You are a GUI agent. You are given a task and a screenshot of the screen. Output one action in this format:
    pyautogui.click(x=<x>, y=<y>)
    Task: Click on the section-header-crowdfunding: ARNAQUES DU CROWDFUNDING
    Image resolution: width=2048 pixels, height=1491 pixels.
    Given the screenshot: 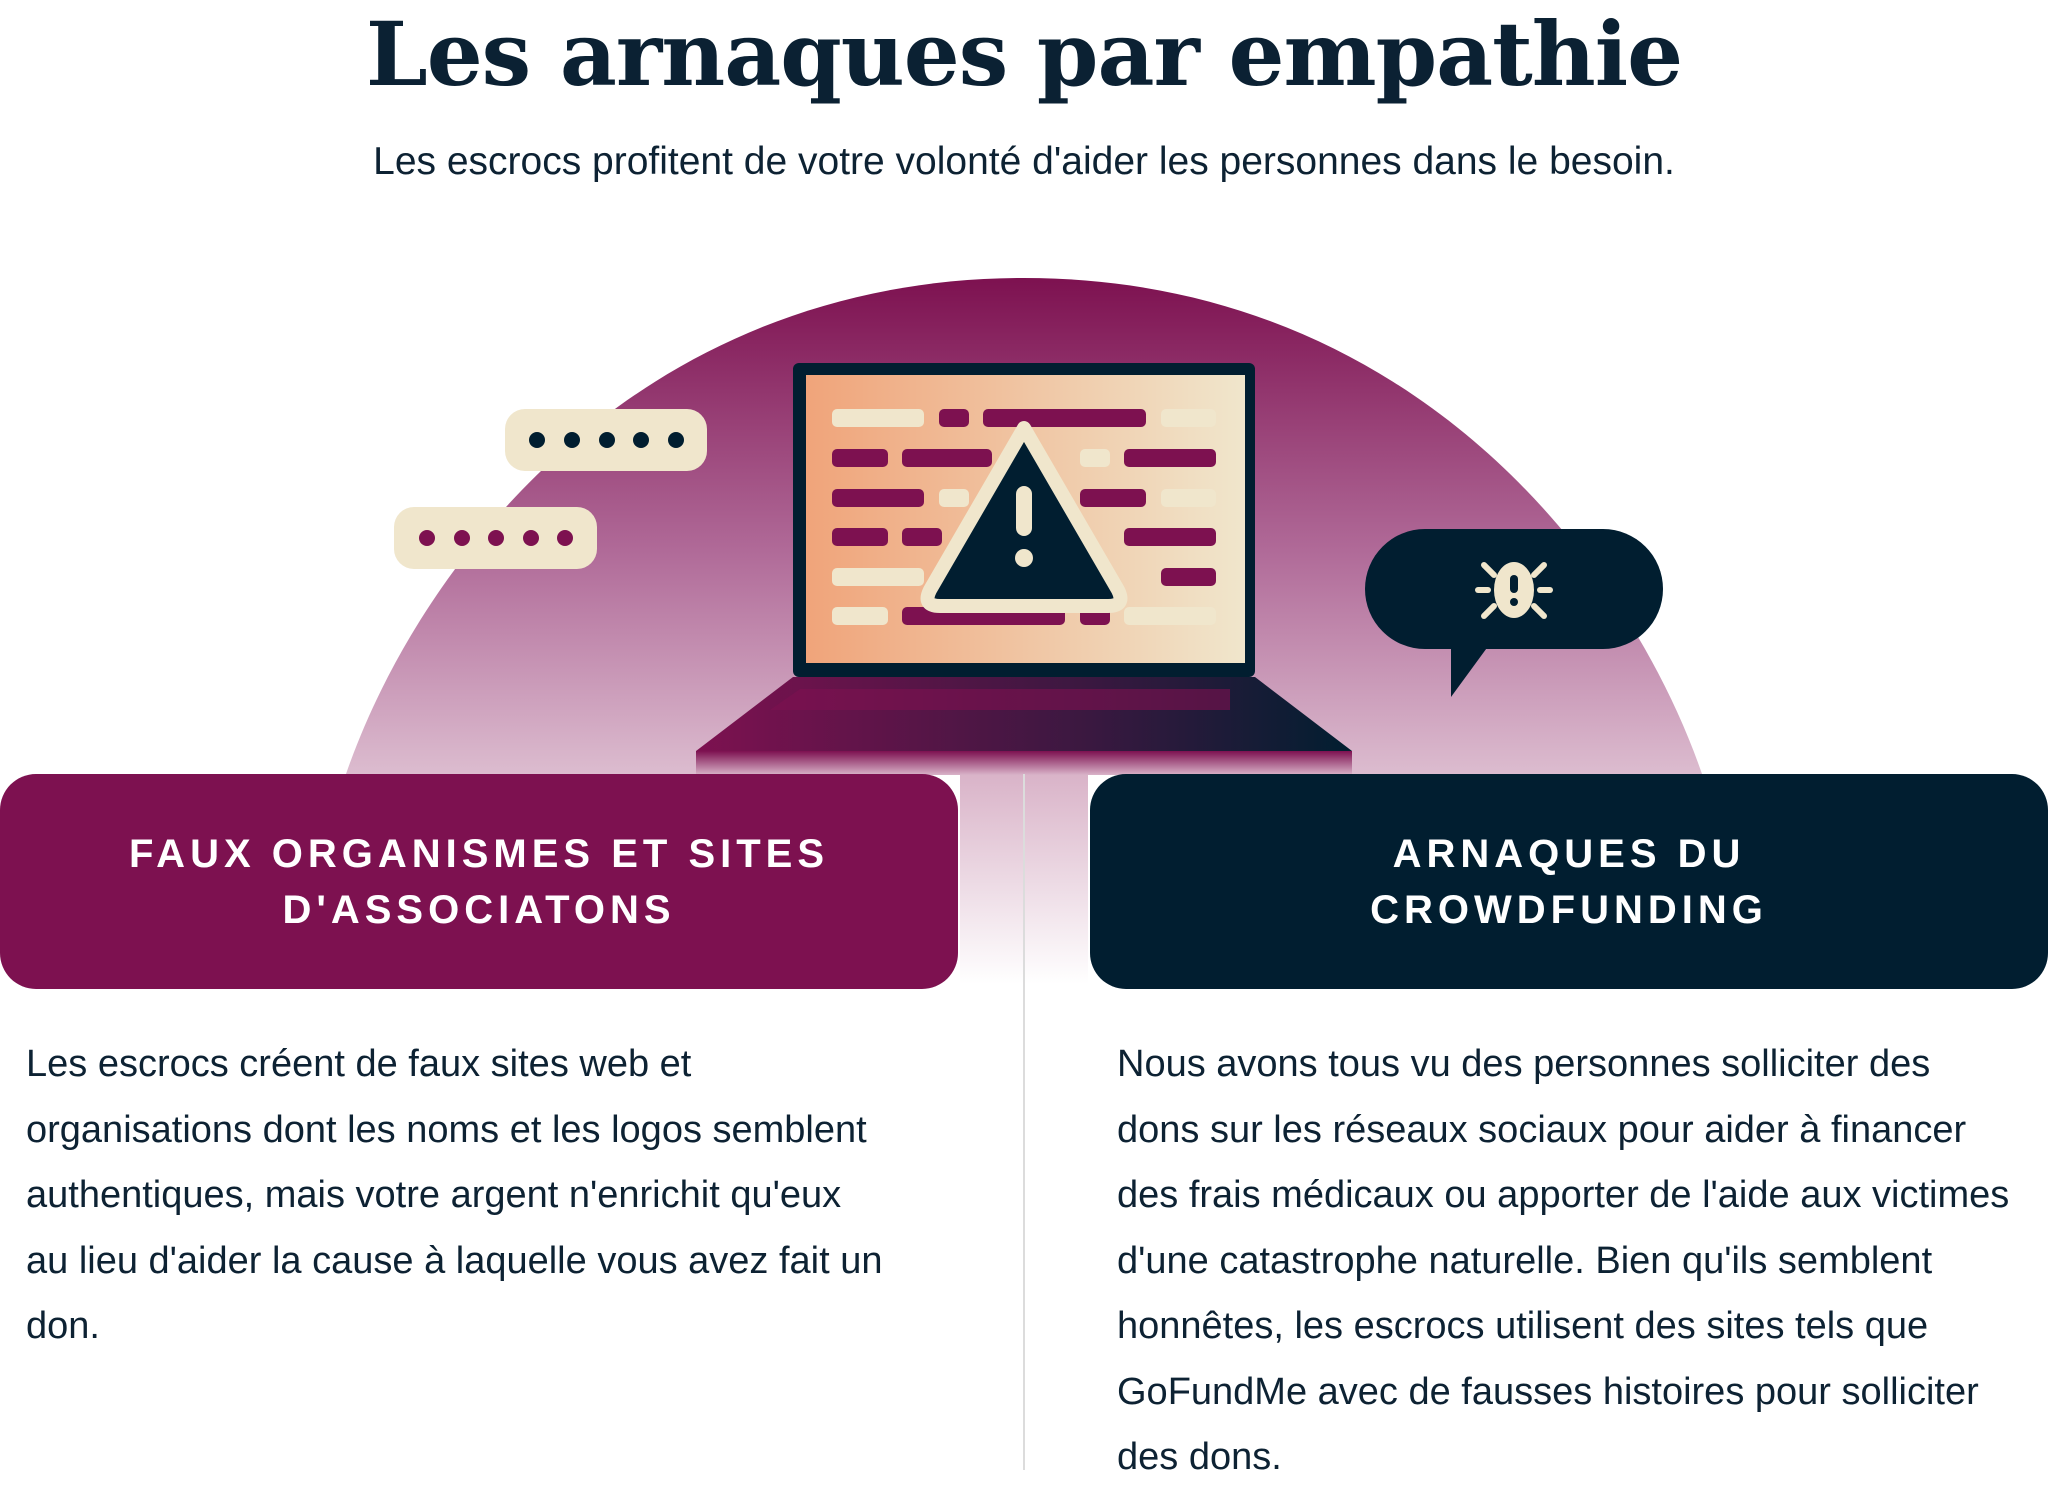 What is the action you would take?
    pyautogui.click(x=1569, y=881)
    